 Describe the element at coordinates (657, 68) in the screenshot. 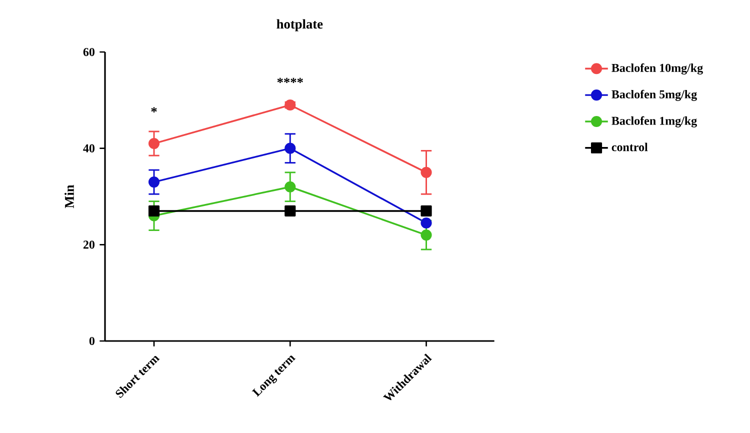

I see `legend-label: Baclofen 10mg/kg` at that location.